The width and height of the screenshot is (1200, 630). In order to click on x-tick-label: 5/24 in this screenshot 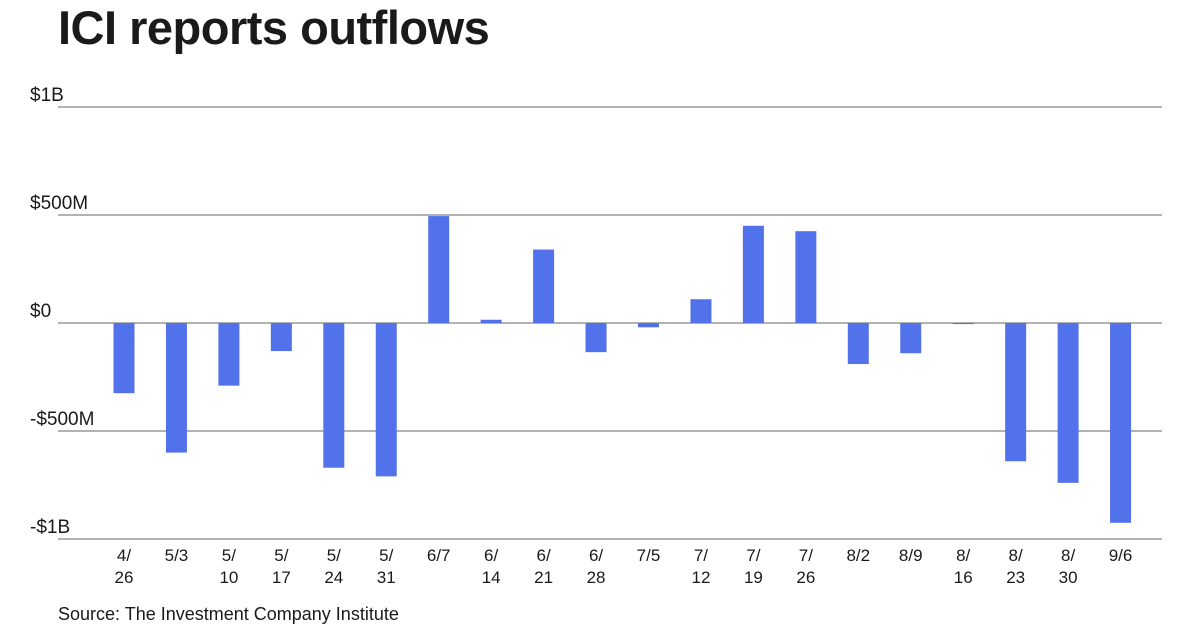, I will do `click(333, 566)`.